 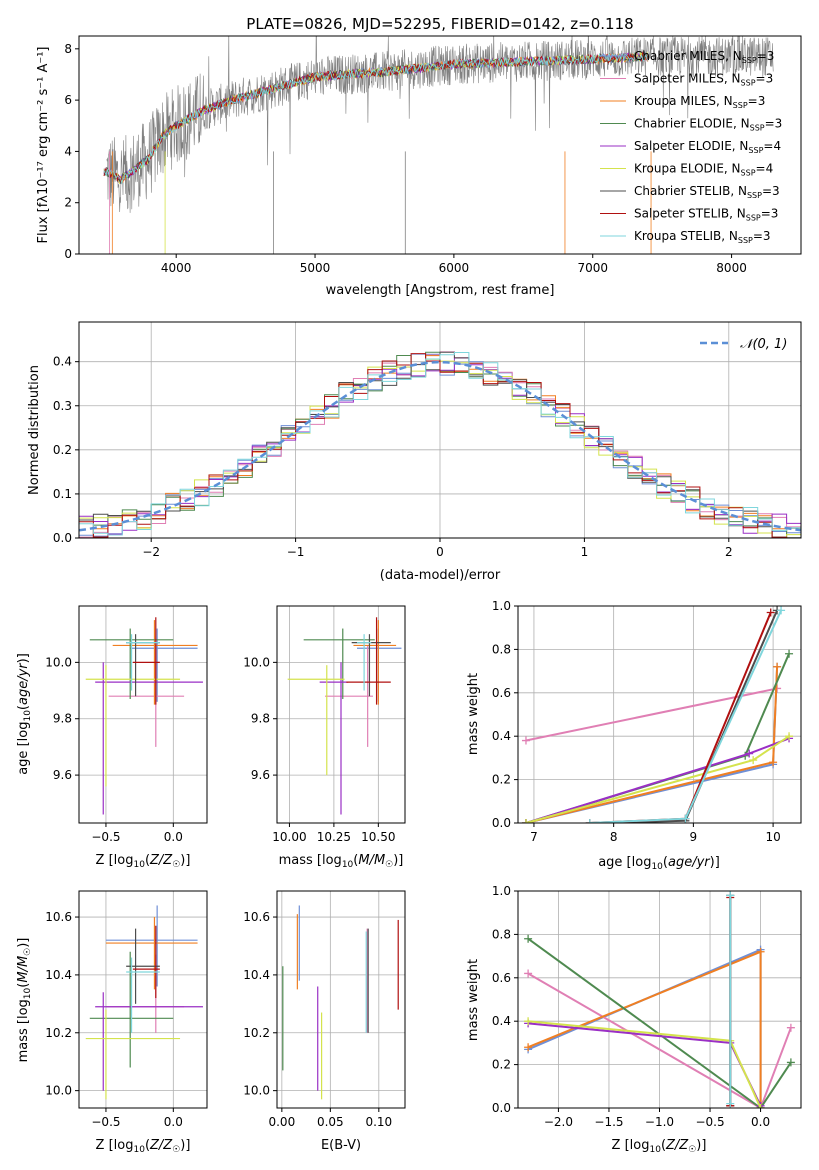 I want to click on mass-vs-ebv-xlabel: E(B-V), so click(x=341, y=1145).